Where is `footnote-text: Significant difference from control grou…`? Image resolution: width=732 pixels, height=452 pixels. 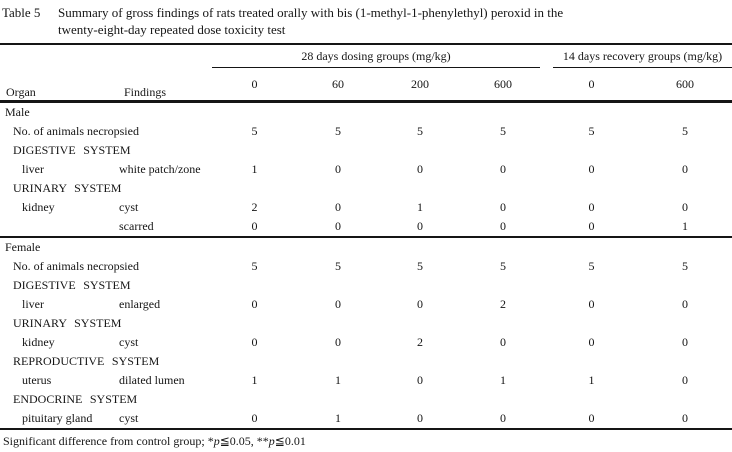 footnote-text: Significant difference from control grou… is located at coordinates (108, 441).